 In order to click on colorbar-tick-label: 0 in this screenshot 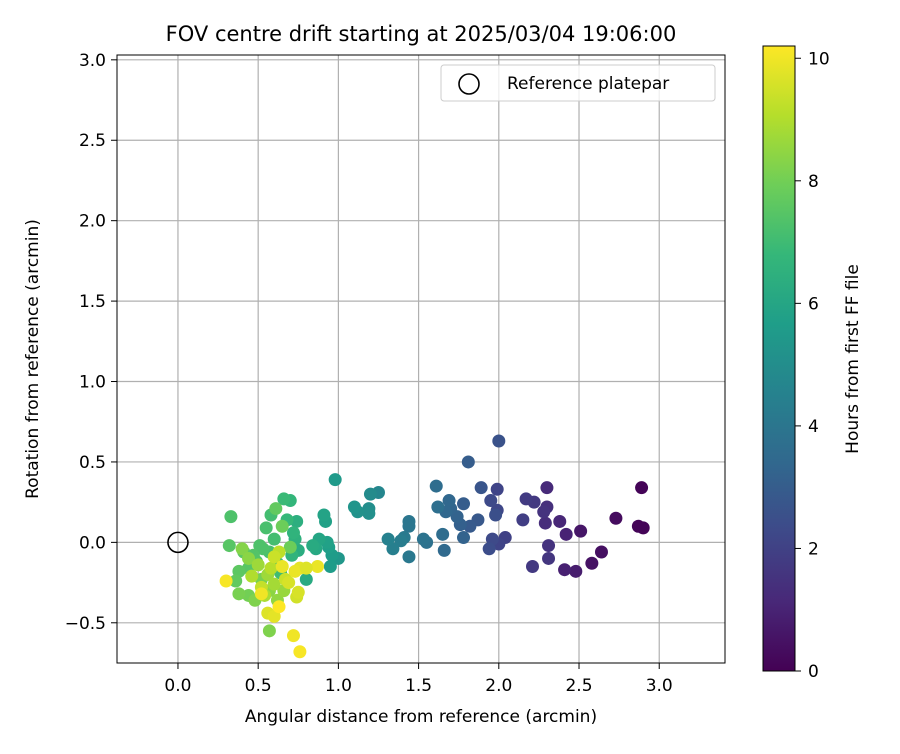, I will do `click(813, 672)`.